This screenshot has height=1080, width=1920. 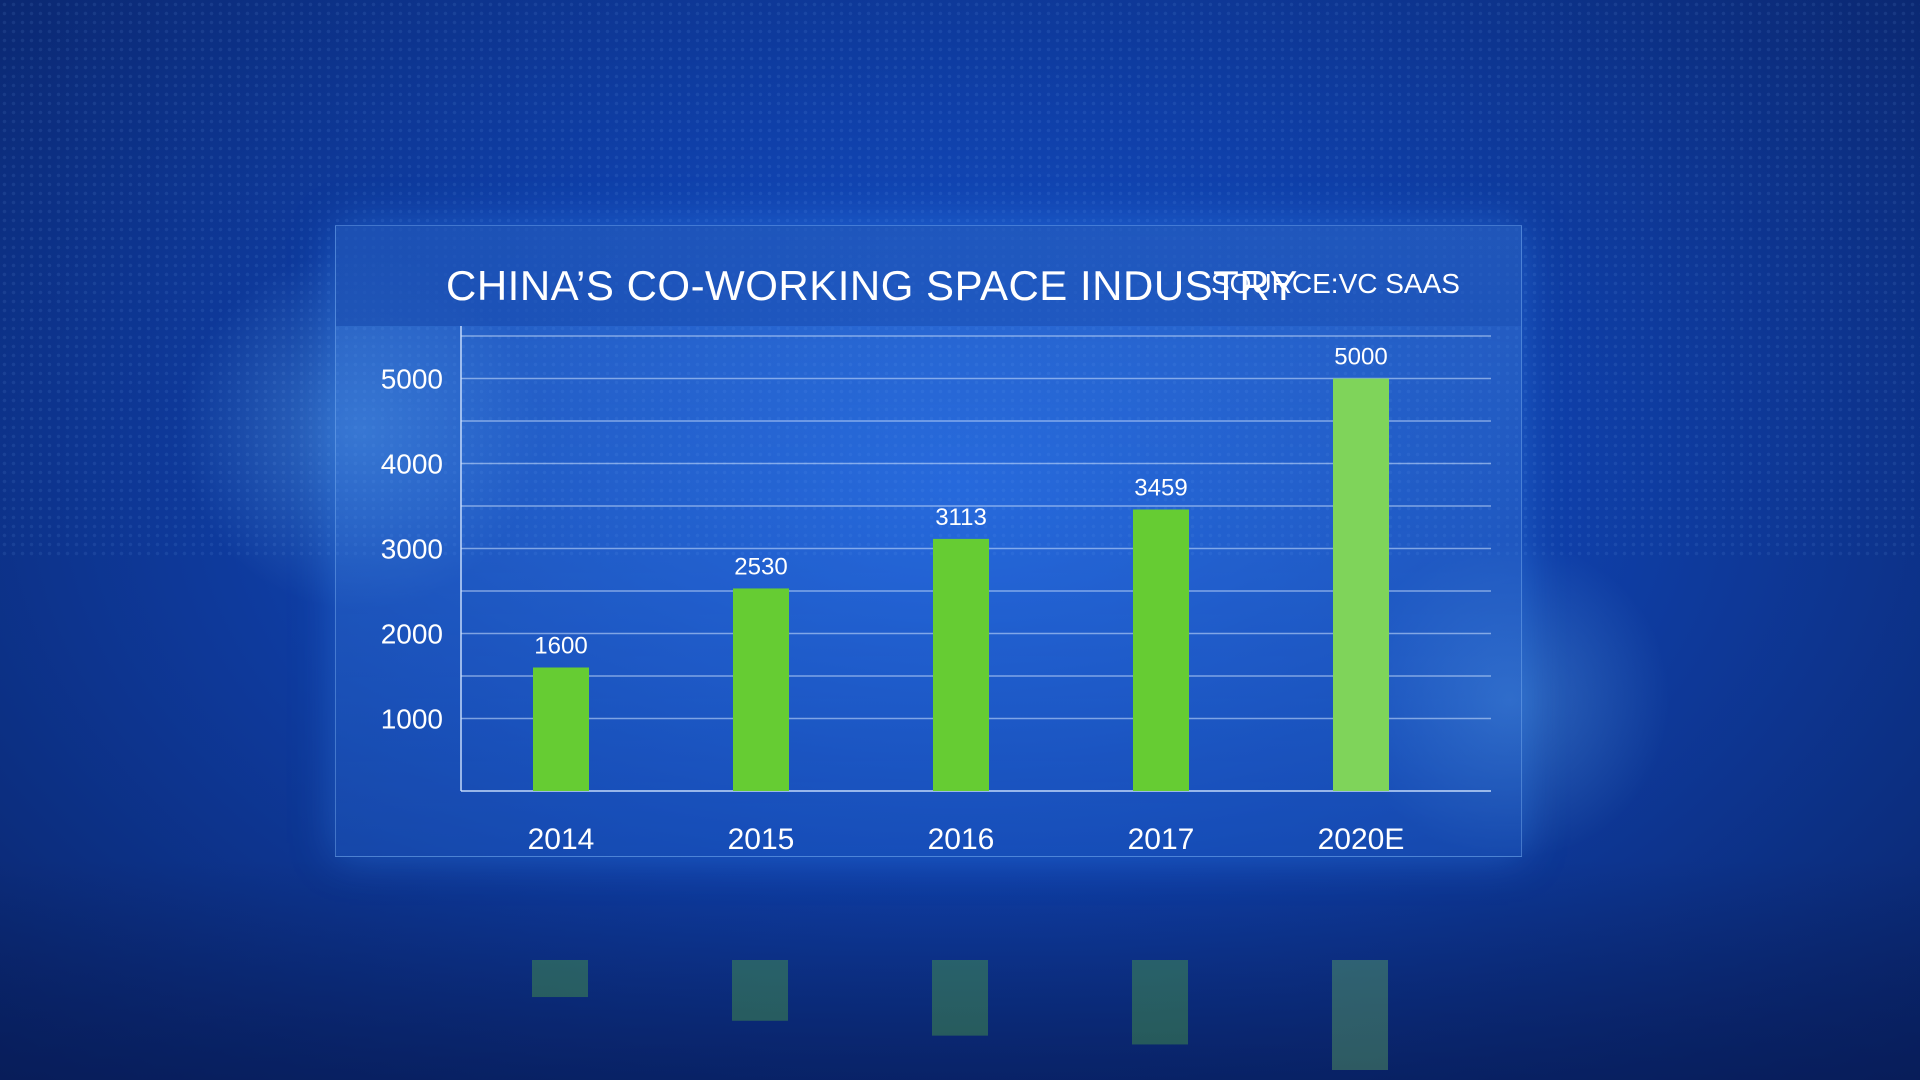 I want to click on x-tick-label: 2017, so click(x=1161, y=839).